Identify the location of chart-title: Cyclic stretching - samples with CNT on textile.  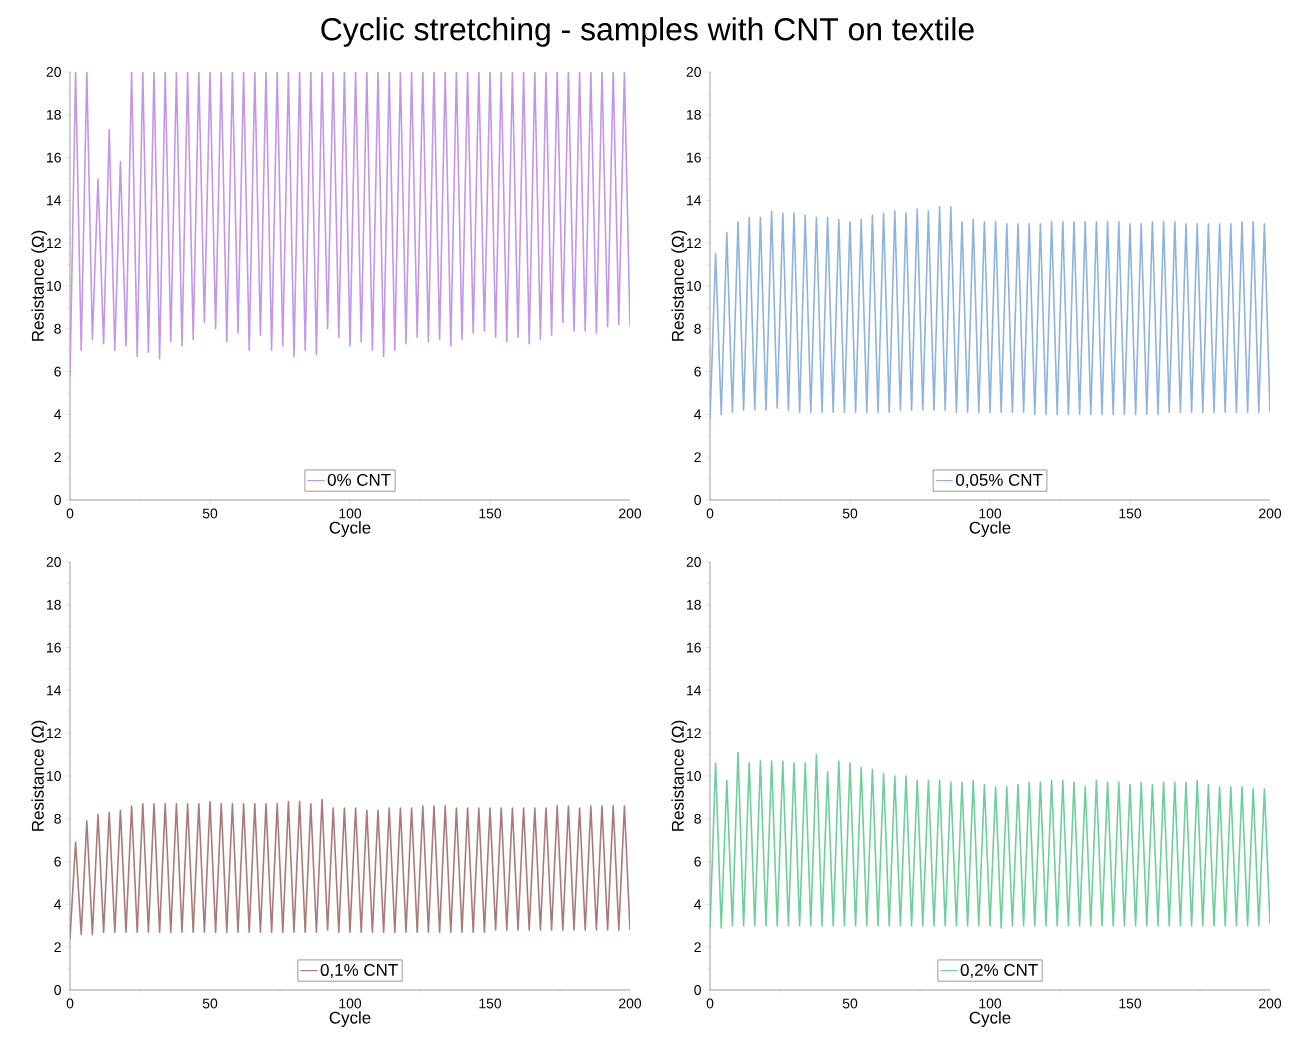
(647, 32).